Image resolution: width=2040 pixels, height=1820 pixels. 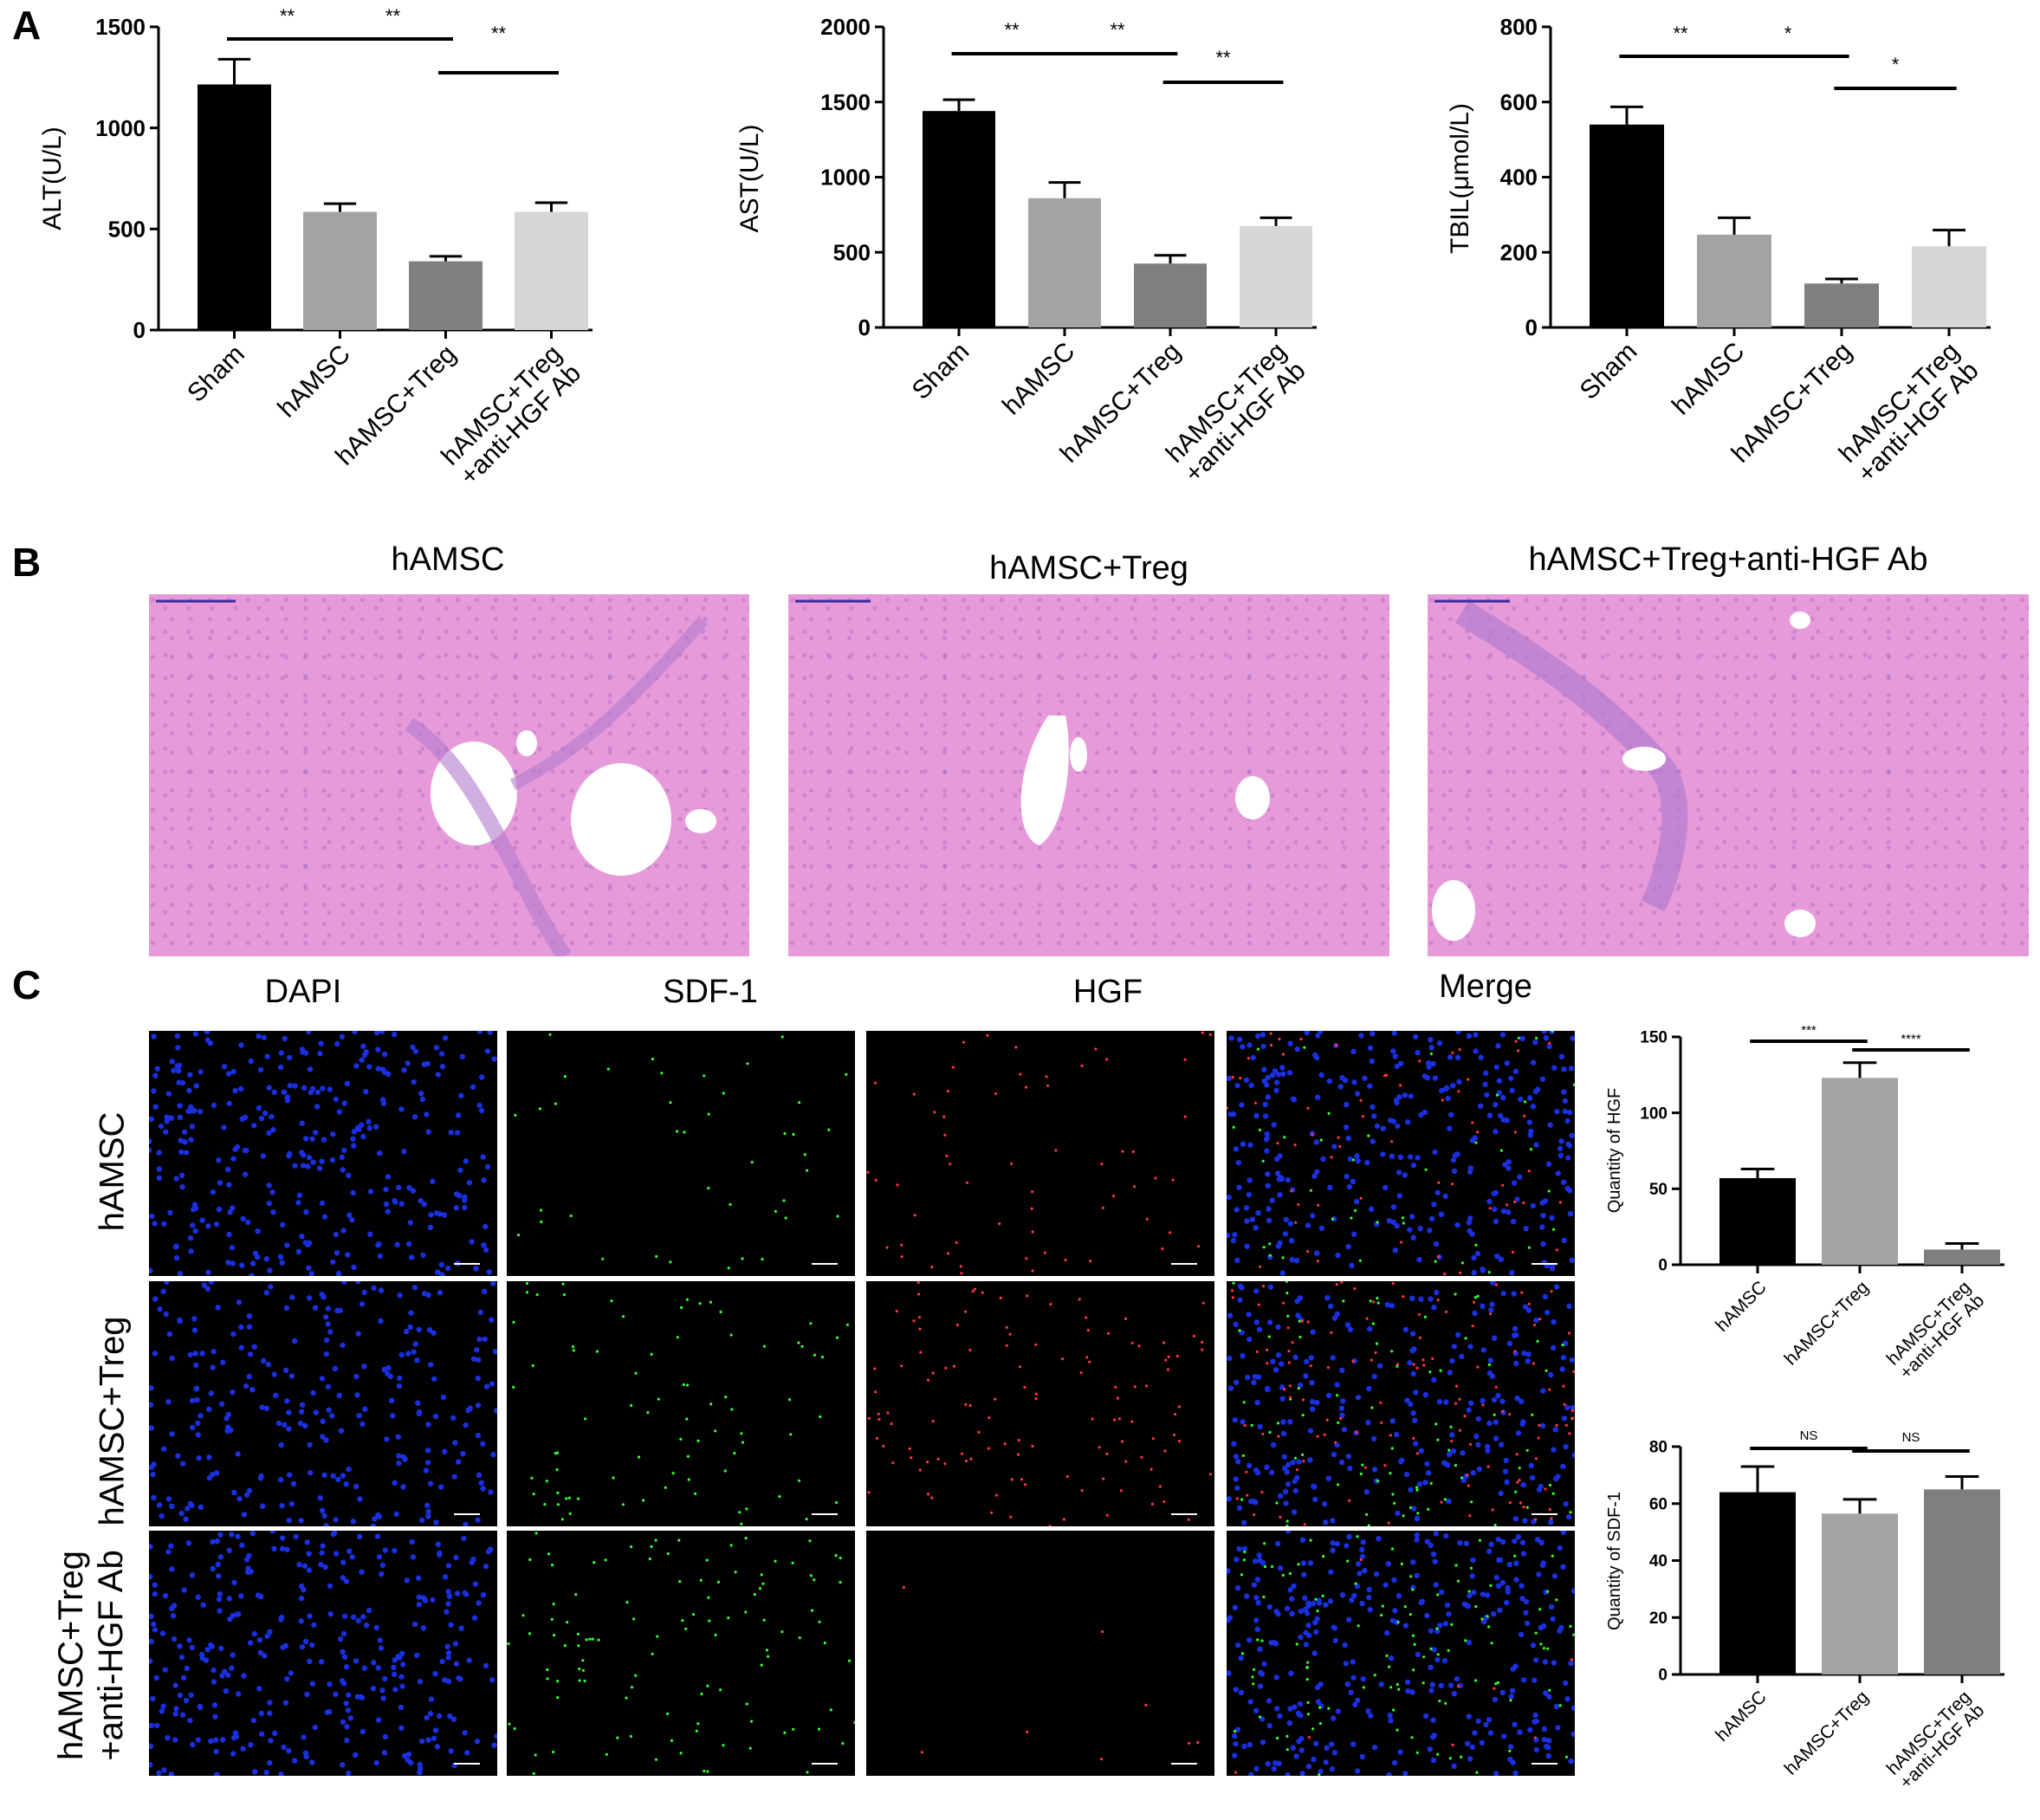 What do you see at coordinates (303, 992) in the screenshot?
I see `if-col-dapi: DAPI` at bounding box center [303, 992].